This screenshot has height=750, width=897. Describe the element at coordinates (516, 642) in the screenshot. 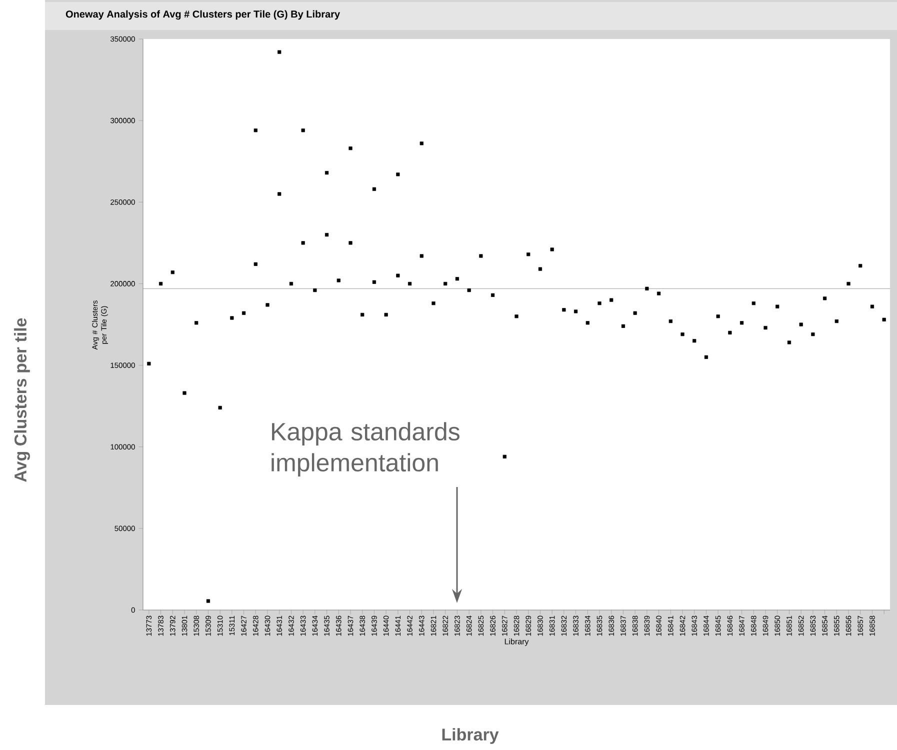

I see `x-axis-title: Library` at that location.